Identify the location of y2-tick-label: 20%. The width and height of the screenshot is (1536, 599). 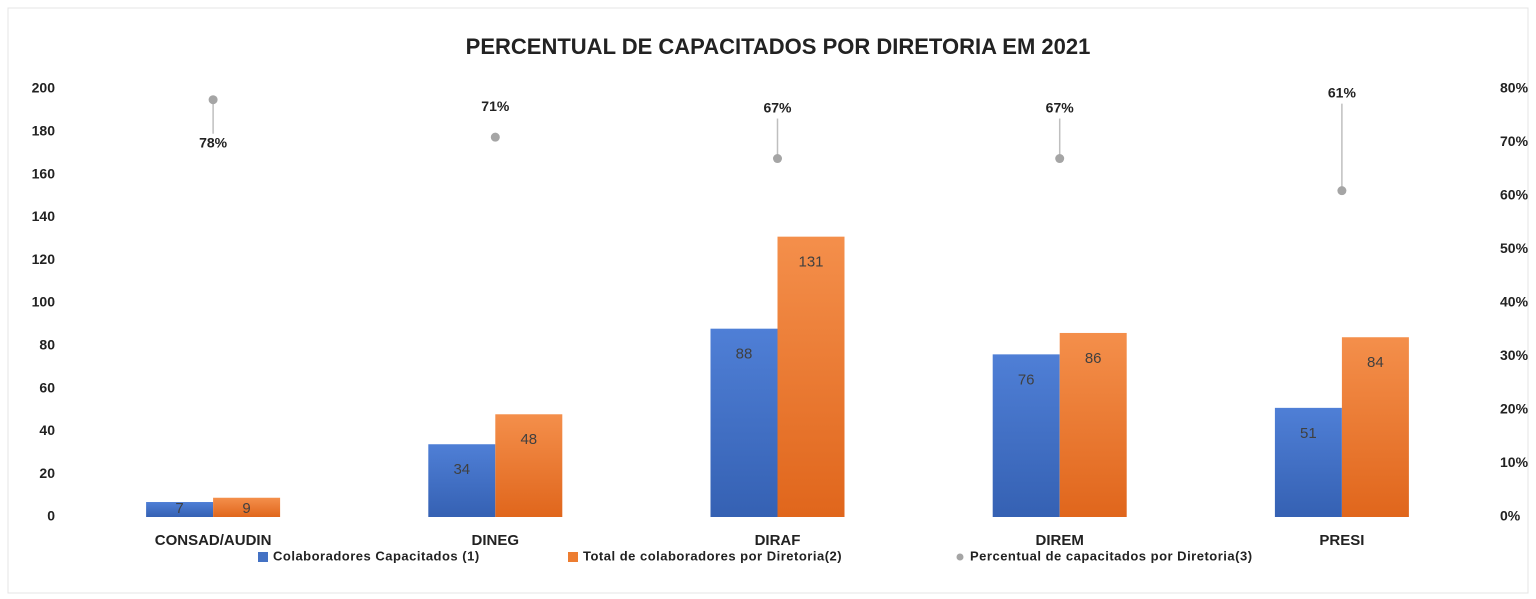
(1514, 409).